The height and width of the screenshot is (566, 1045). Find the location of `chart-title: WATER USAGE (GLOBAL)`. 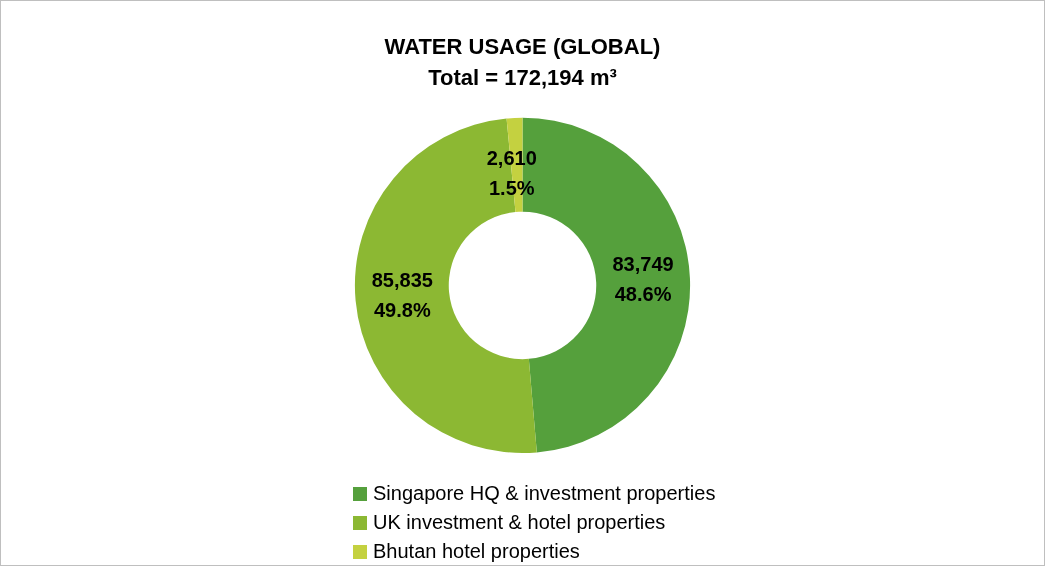

chart-title: WATER USAGE (GLOBAL) is located at coordinates (522, 47).